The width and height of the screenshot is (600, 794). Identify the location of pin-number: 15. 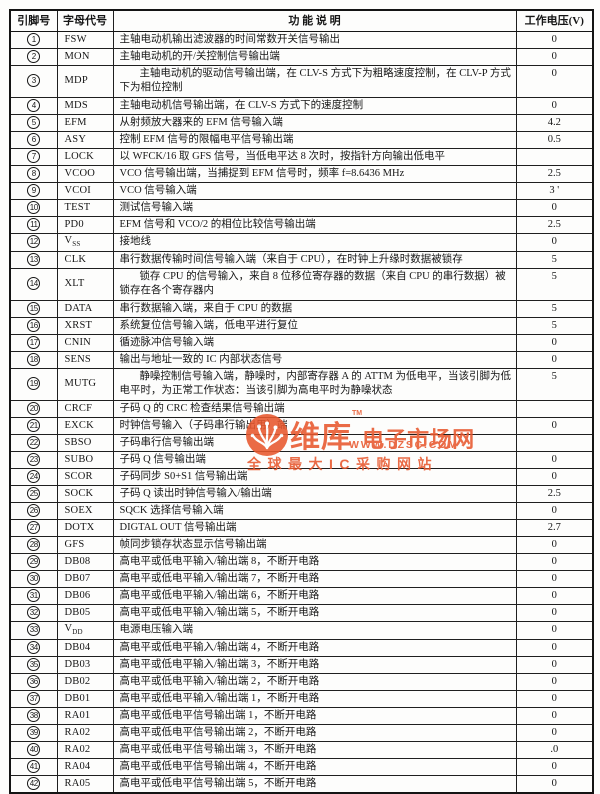
(34, 308).